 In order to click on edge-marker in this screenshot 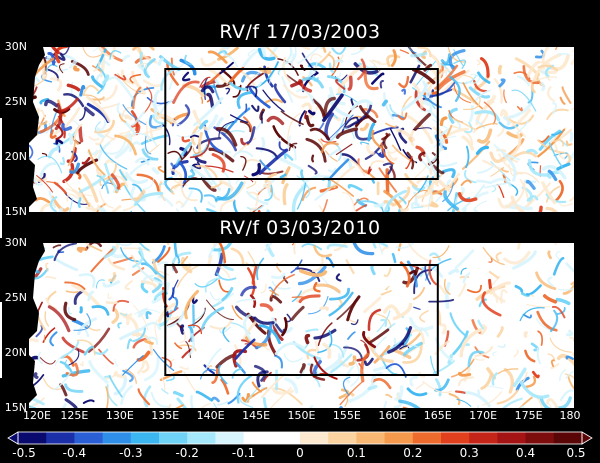, I will do `click(1, 340)`.